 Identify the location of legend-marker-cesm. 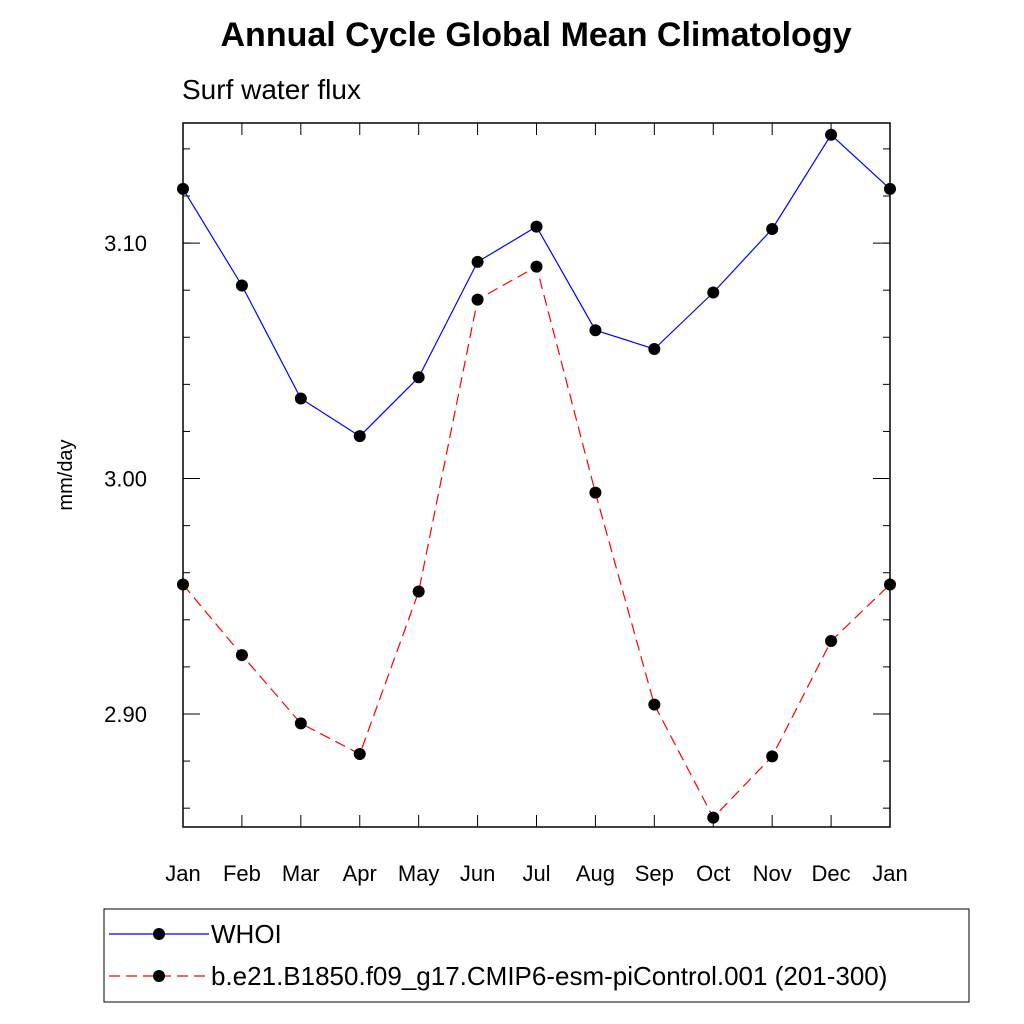
(159, 976).